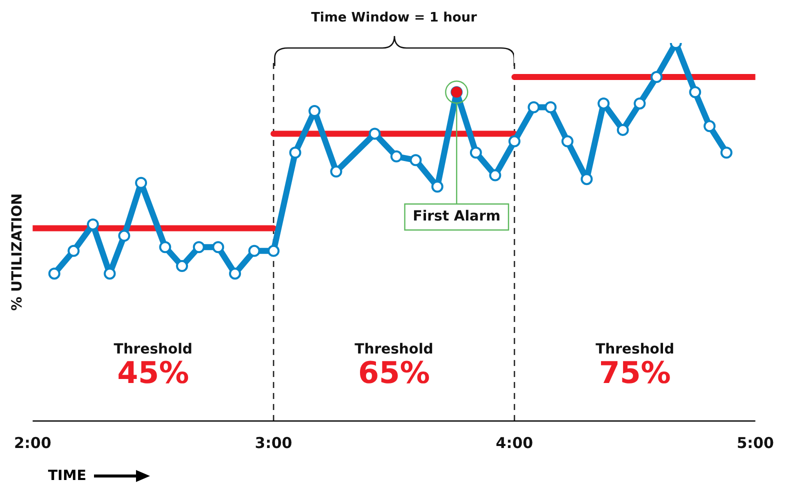 Image resolution: width=788 pixels, height=489 pixels. What do you see at coordinates (18, 252) in the screenshot?
I see `y-axis-title: % UTILIZATION` at bounding box center [18, 252].